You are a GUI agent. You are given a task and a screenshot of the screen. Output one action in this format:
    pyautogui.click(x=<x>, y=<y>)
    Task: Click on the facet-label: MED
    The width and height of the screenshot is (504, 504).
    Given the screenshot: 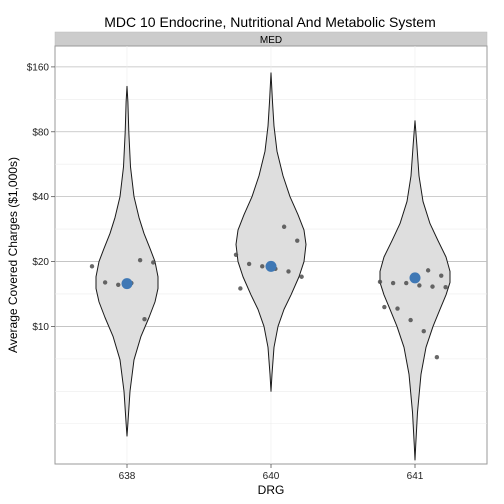 What is the action you would take?
    pyautogui.click(x=271, y=40)
    